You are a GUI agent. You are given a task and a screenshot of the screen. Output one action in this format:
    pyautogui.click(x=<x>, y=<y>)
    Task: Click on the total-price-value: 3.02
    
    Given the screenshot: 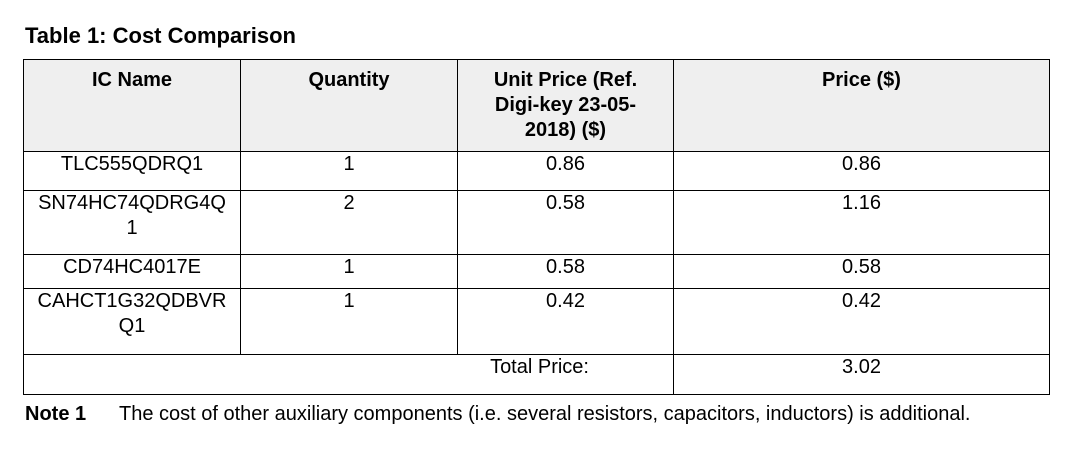 What is the action you would take?
    pyautogui.click(x=861, y=374)
    